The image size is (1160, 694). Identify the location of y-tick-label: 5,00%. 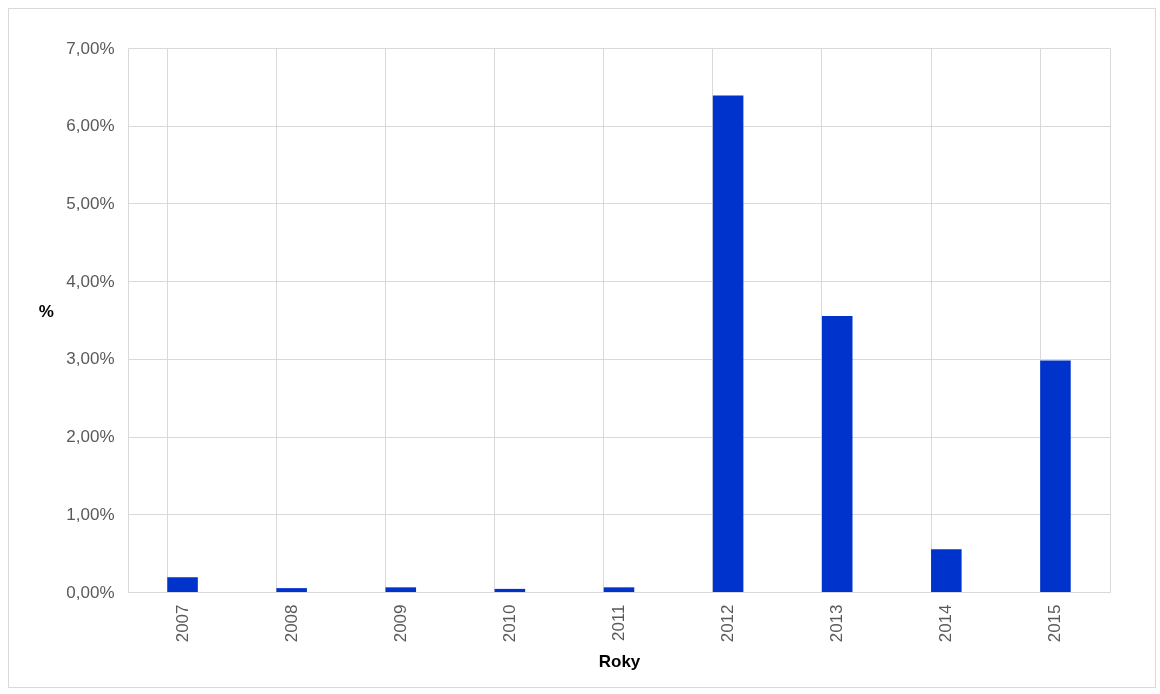
(90, 203).